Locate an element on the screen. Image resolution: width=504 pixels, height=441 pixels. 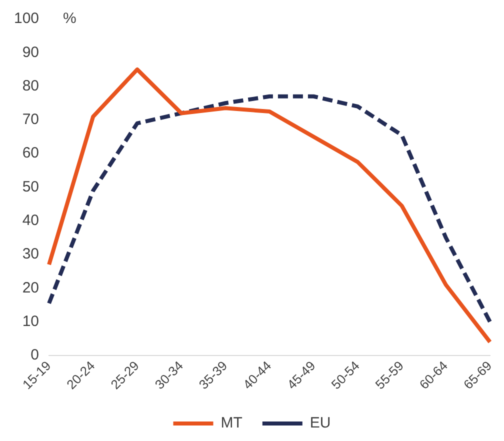
y-tick-label: 30 is located at coordinates (31, 254).